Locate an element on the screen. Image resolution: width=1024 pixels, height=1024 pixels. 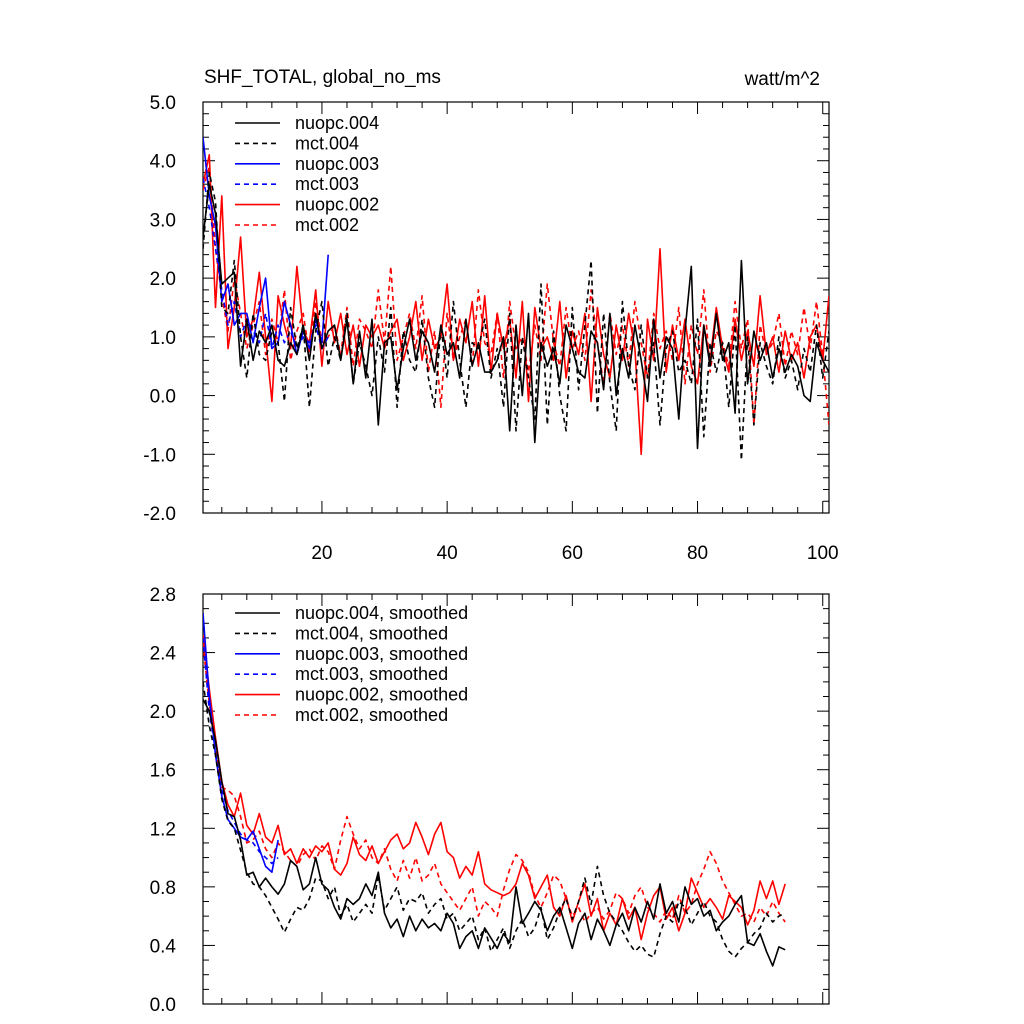
top-y-tick-label: 2.0 is located at coordinates (163, 279).